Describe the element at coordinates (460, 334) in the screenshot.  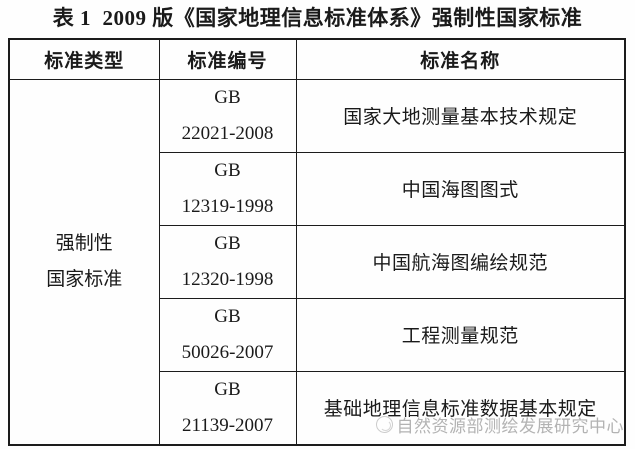
I see `standard-name-cell: 工程测量规范` at that location.